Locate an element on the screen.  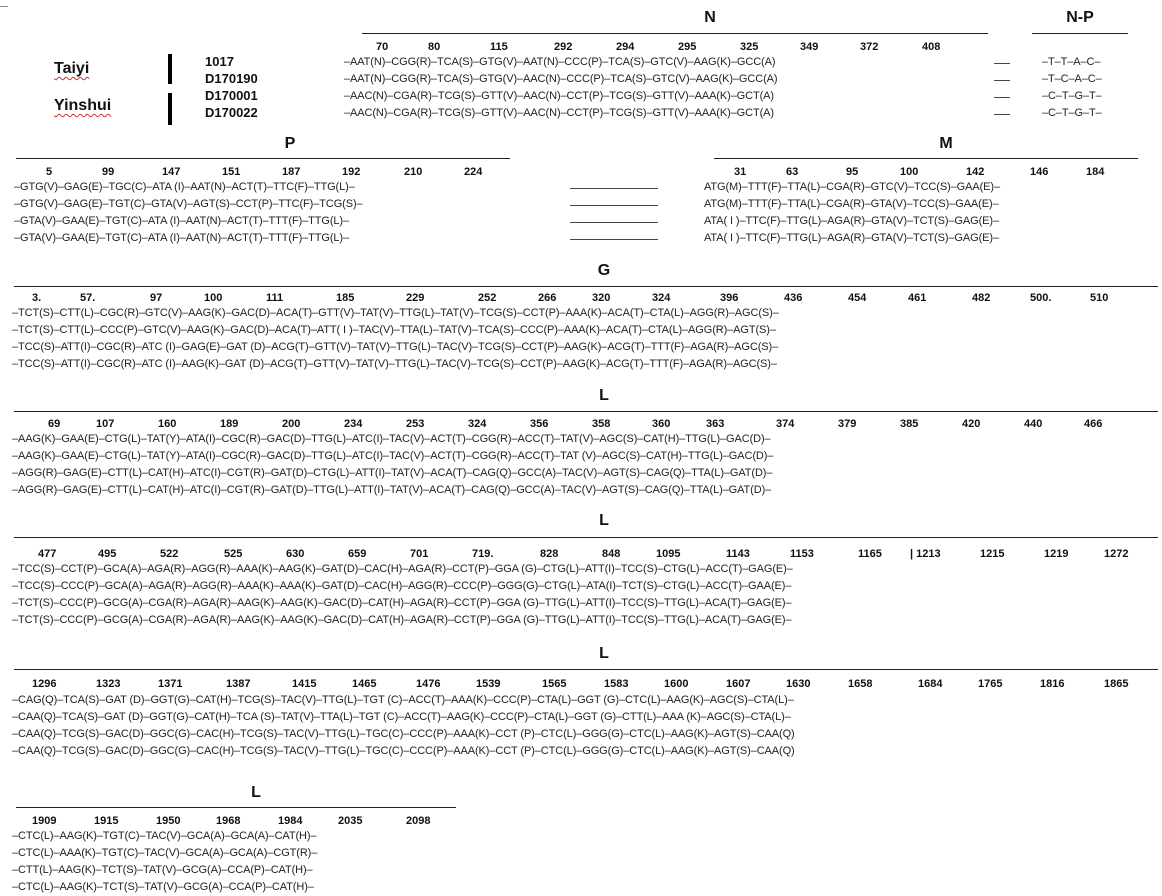
position-label: 659 is located at coordinates (357, 554).